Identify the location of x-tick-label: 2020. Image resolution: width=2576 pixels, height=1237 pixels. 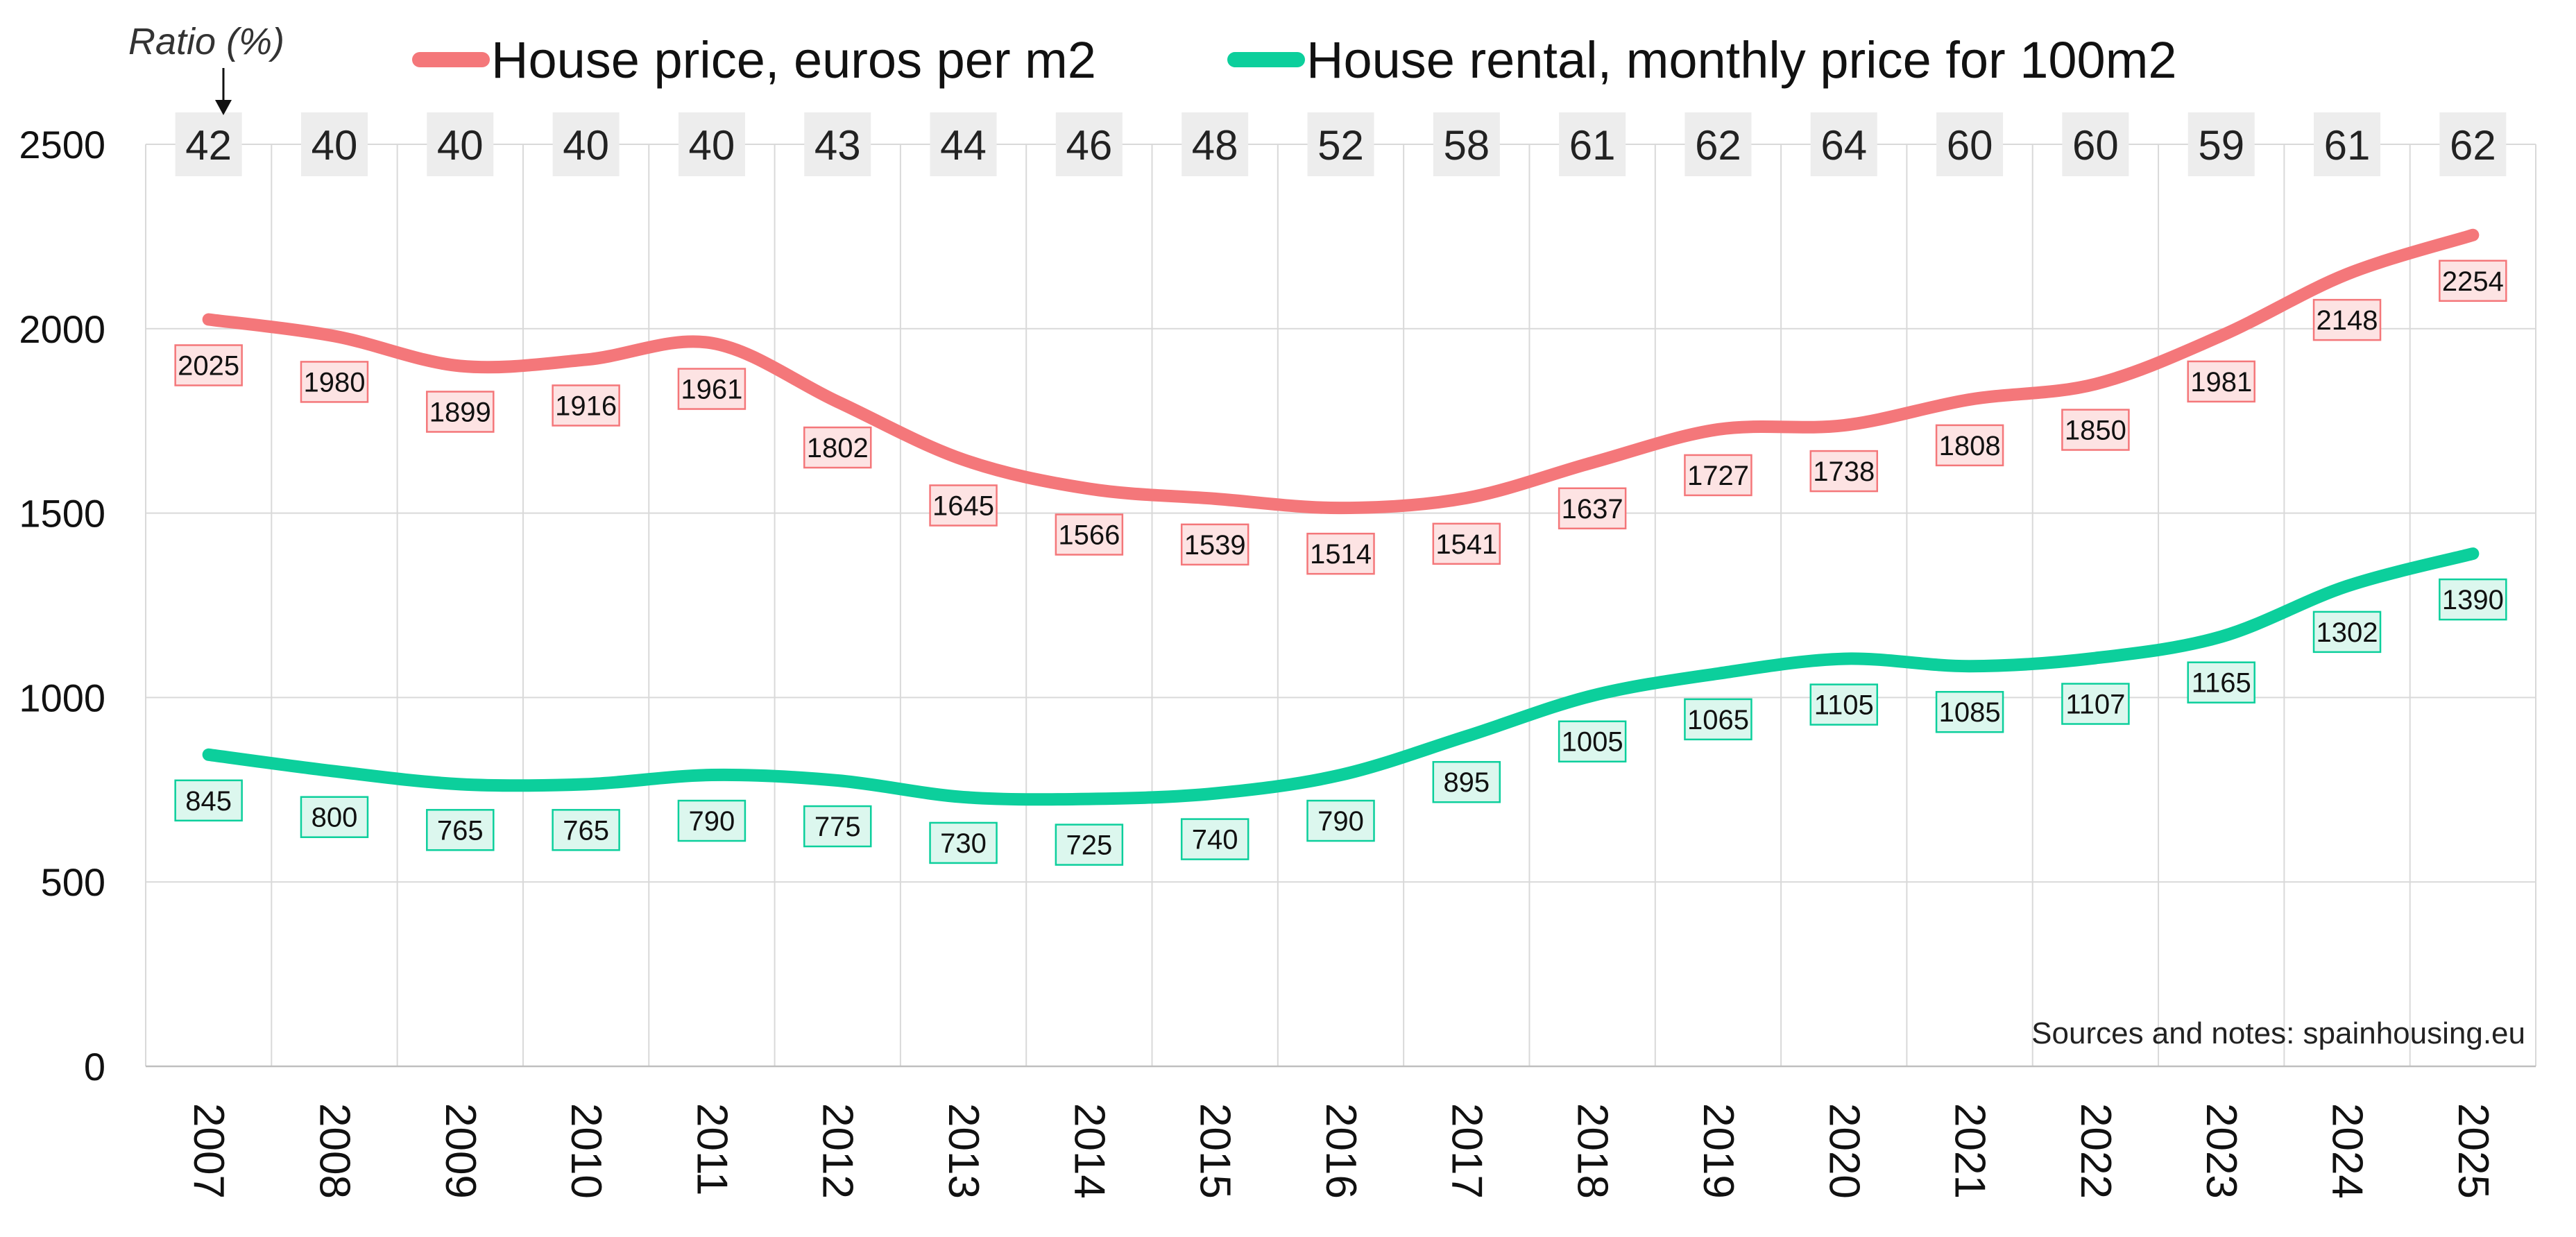
(1844, 1151).